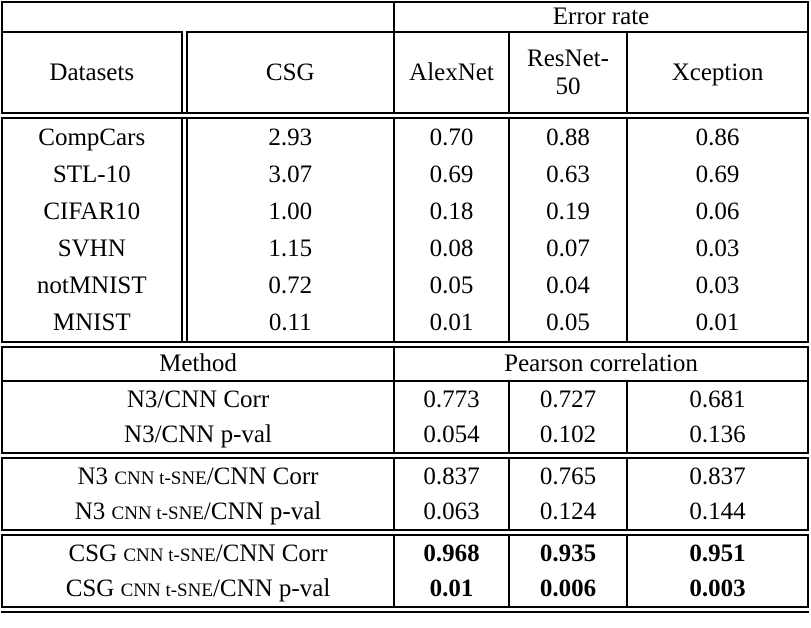 The image size is (811, 628). I want to click on table-row-n3-tsne-pval: N3 CNN t-SNE/CNN p-val 0.063 0.124 0.144, so click(405, 515).